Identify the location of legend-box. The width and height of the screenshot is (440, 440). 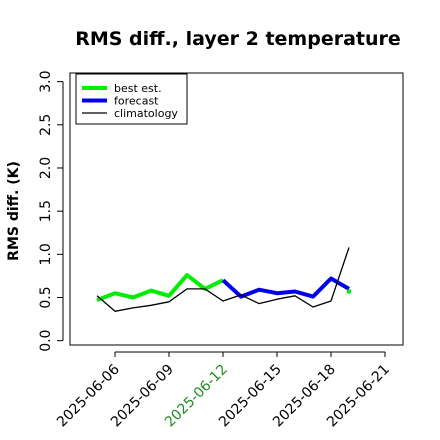
(131, 99).